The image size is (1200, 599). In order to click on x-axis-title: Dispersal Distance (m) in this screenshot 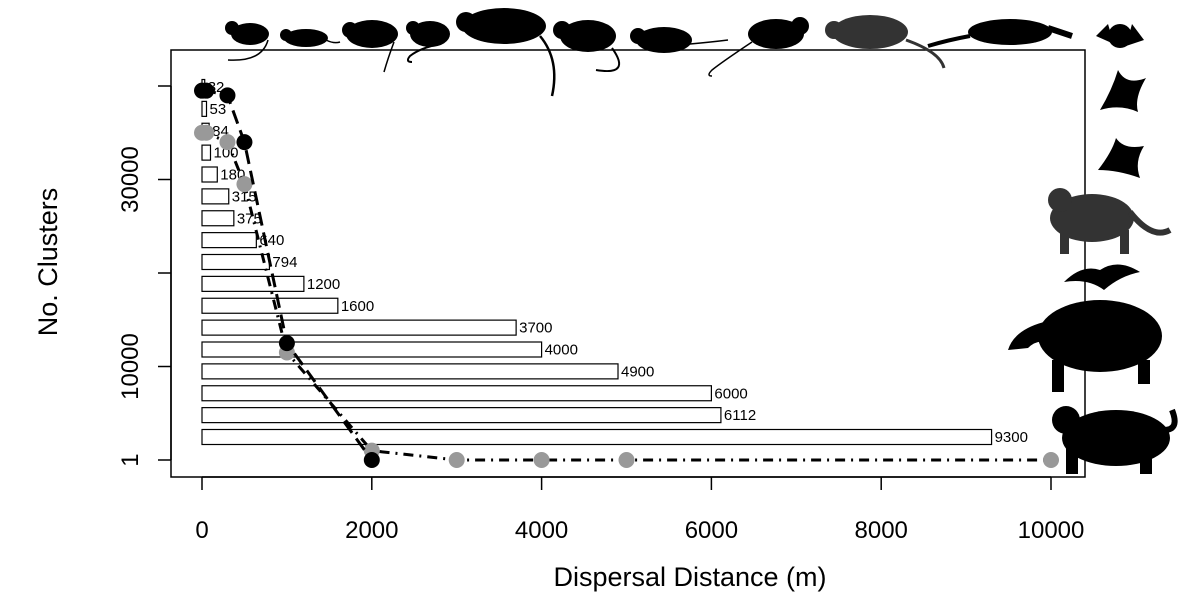, I will do `click(689, 577)`.